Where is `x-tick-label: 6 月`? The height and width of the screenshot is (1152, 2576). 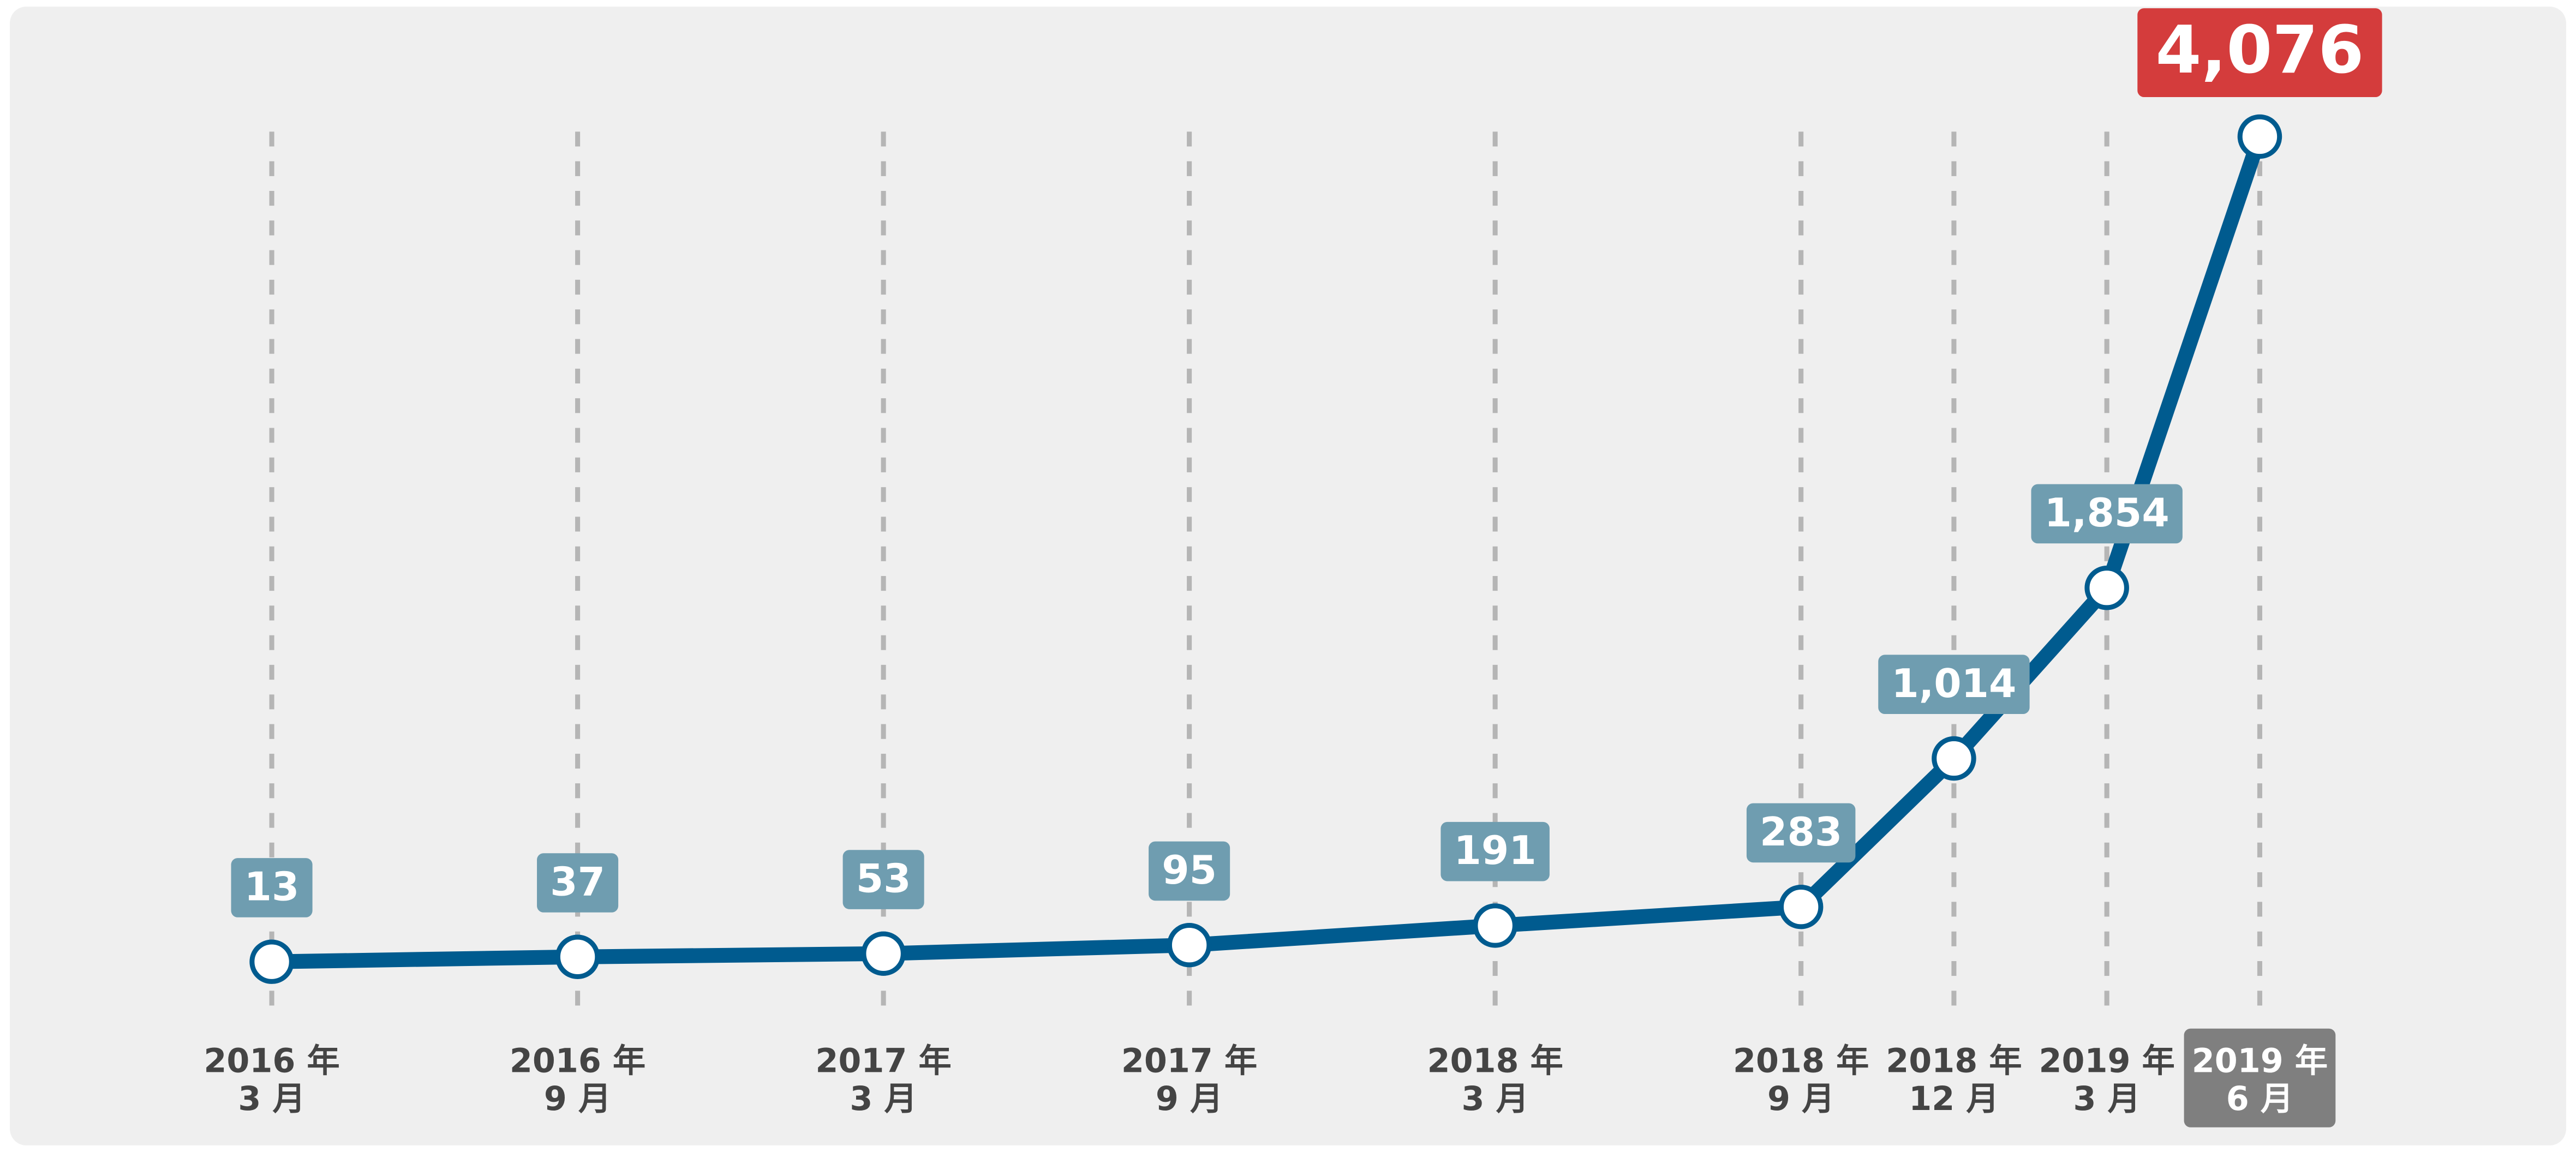
x-tick-label: 6 月 is located at coordinates (2259, 1099).